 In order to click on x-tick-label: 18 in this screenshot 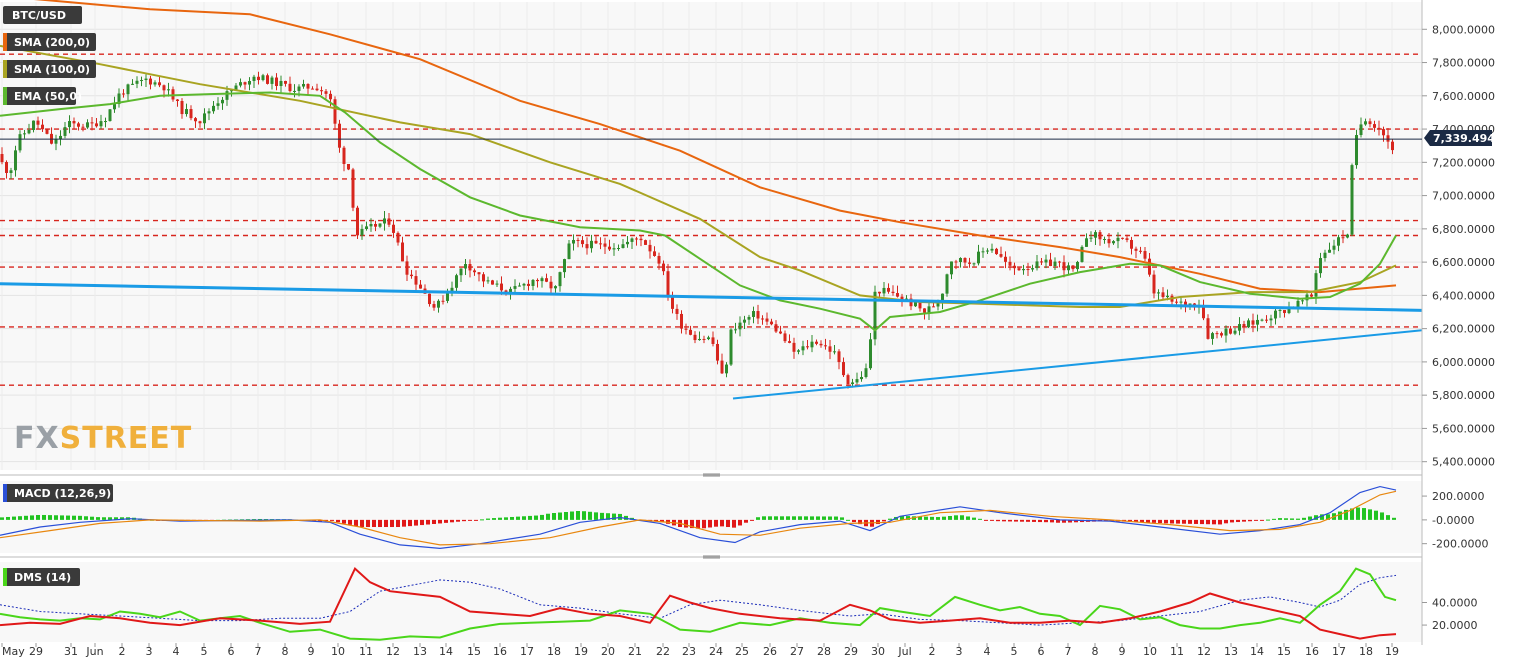, I will do `click(1366, 651)`.